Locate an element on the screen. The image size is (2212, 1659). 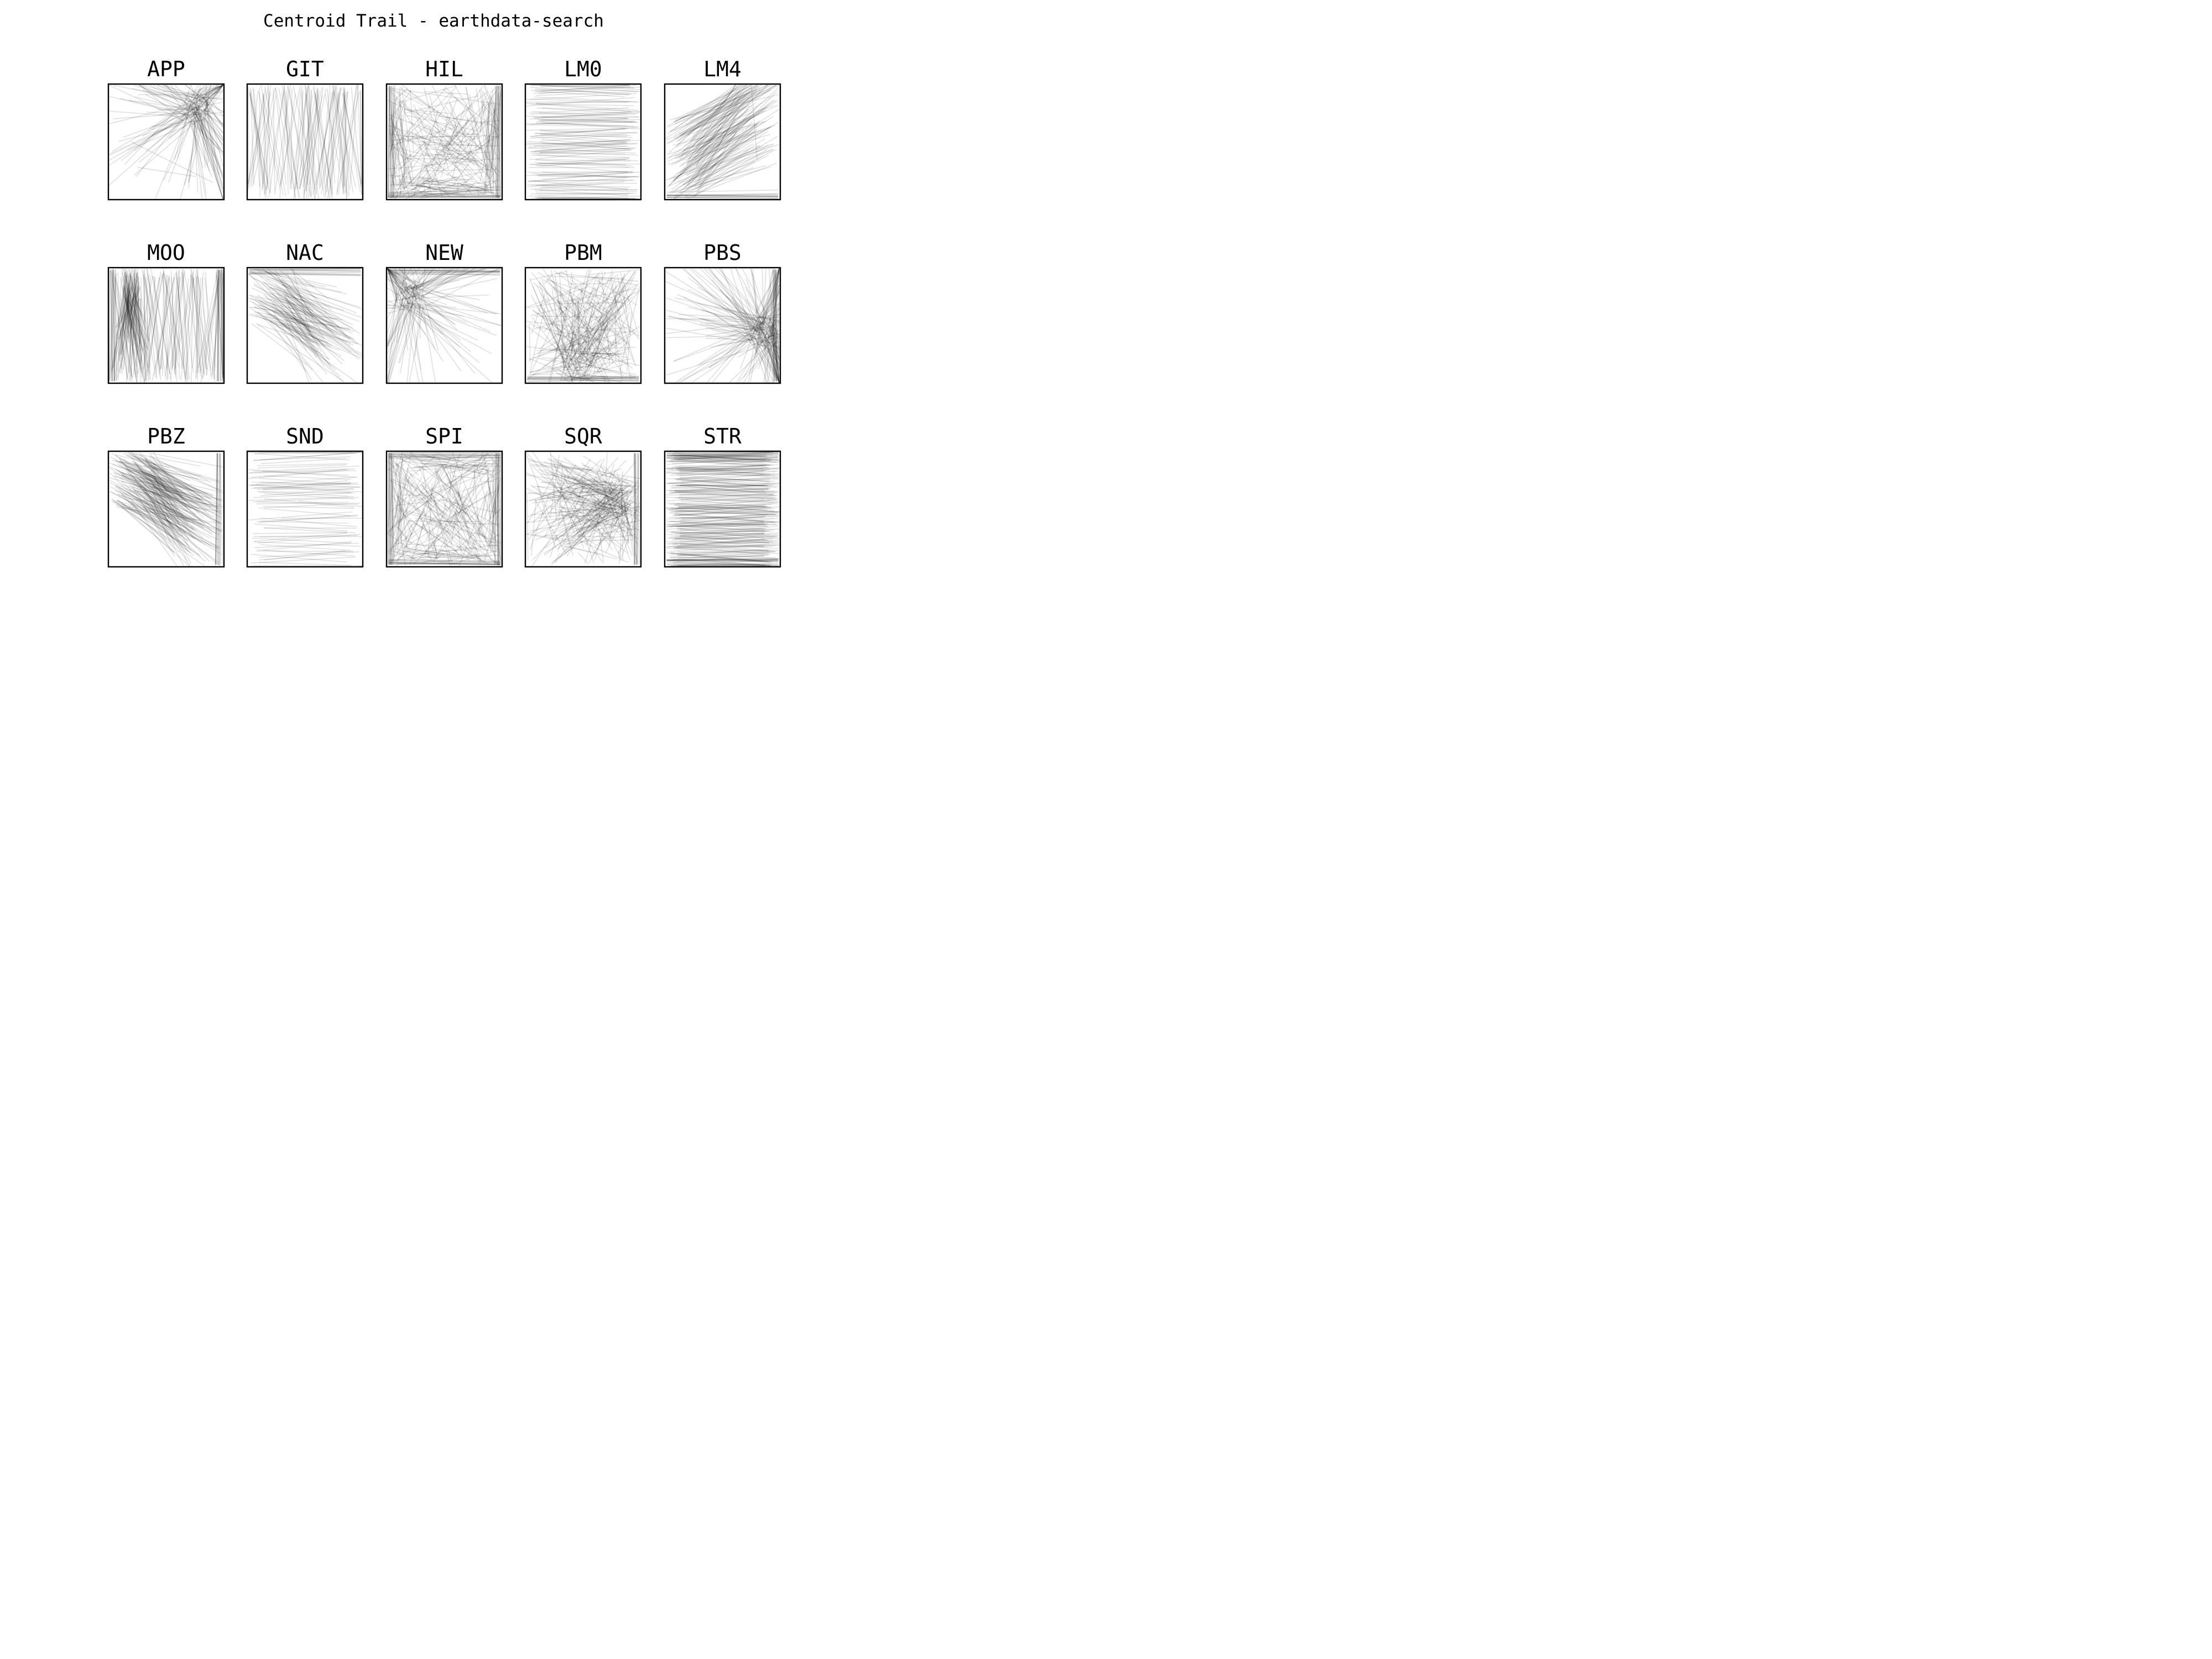
panel-title-pbs: PBS is located at coordinates (722, 253).